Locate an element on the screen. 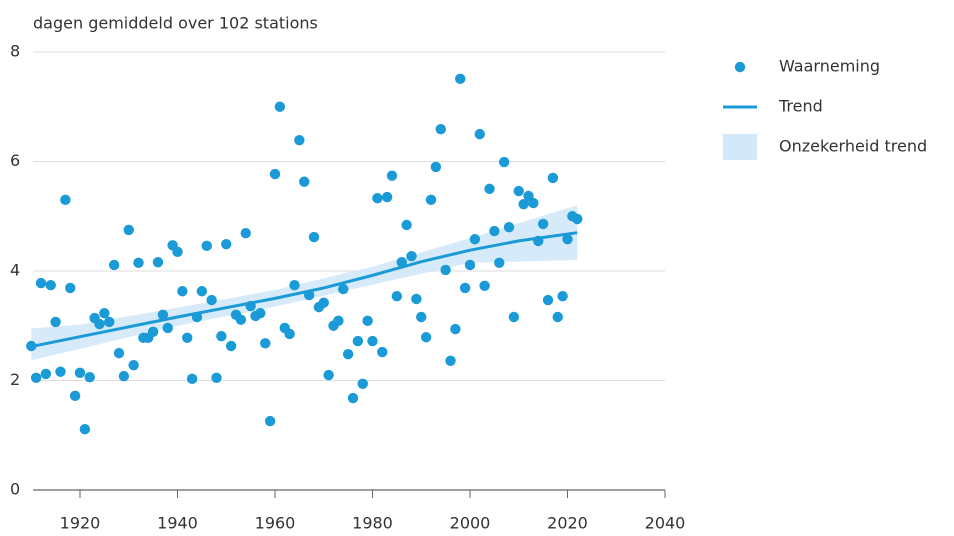 Image resolution: width=954 pixels, height=536 pixels. x-tick-label: 1980 is located at coordinates (372, 523).